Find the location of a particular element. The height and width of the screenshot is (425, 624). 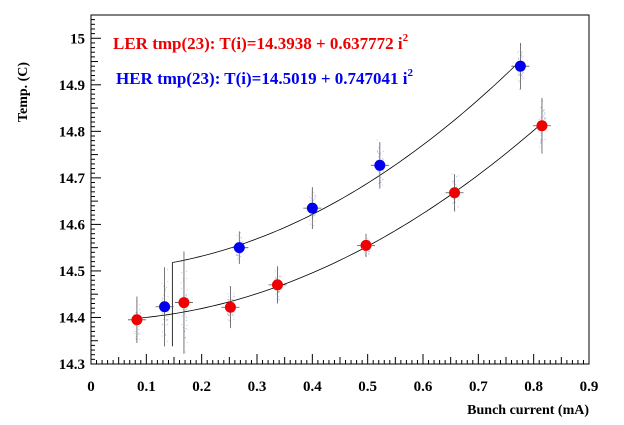

y-axis: 14.3 14.4 14.5 14.6 14.7 14.8 14.9 15 is located at coordinates (80, 193).